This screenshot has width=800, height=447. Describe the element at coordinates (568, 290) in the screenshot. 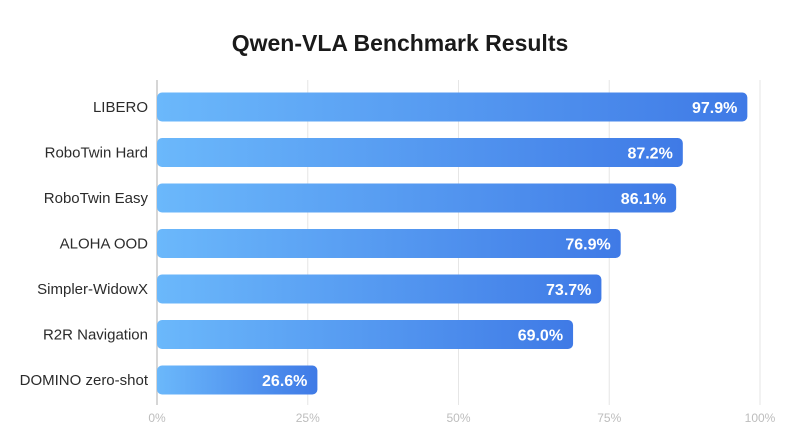

I see `value-label: 73.7%` at that location.